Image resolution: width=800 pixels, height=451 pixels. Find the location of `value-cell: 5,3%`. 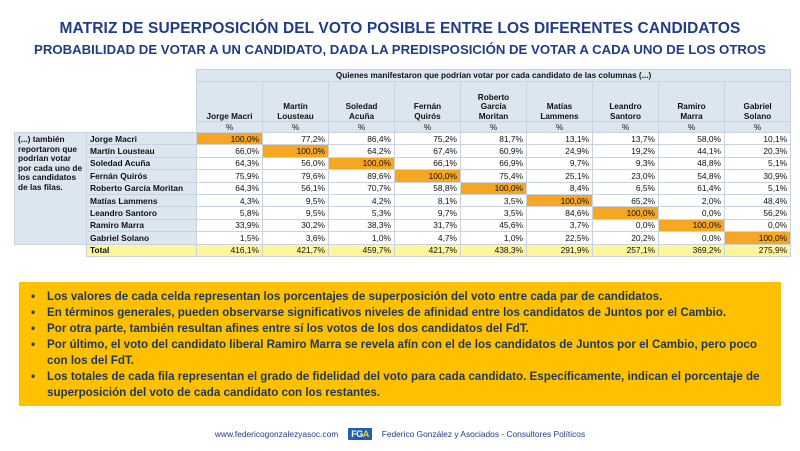

value-cell: 5,3% is located at coordinates (361, 213).